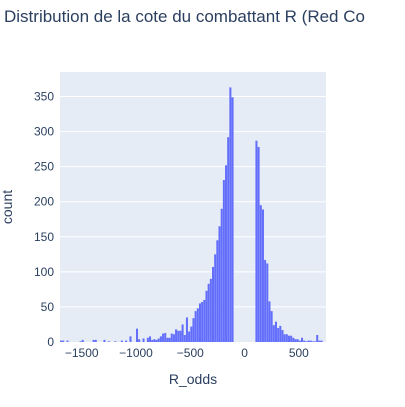  I want to click on x-tick-label: −1000, so click(136, 353).